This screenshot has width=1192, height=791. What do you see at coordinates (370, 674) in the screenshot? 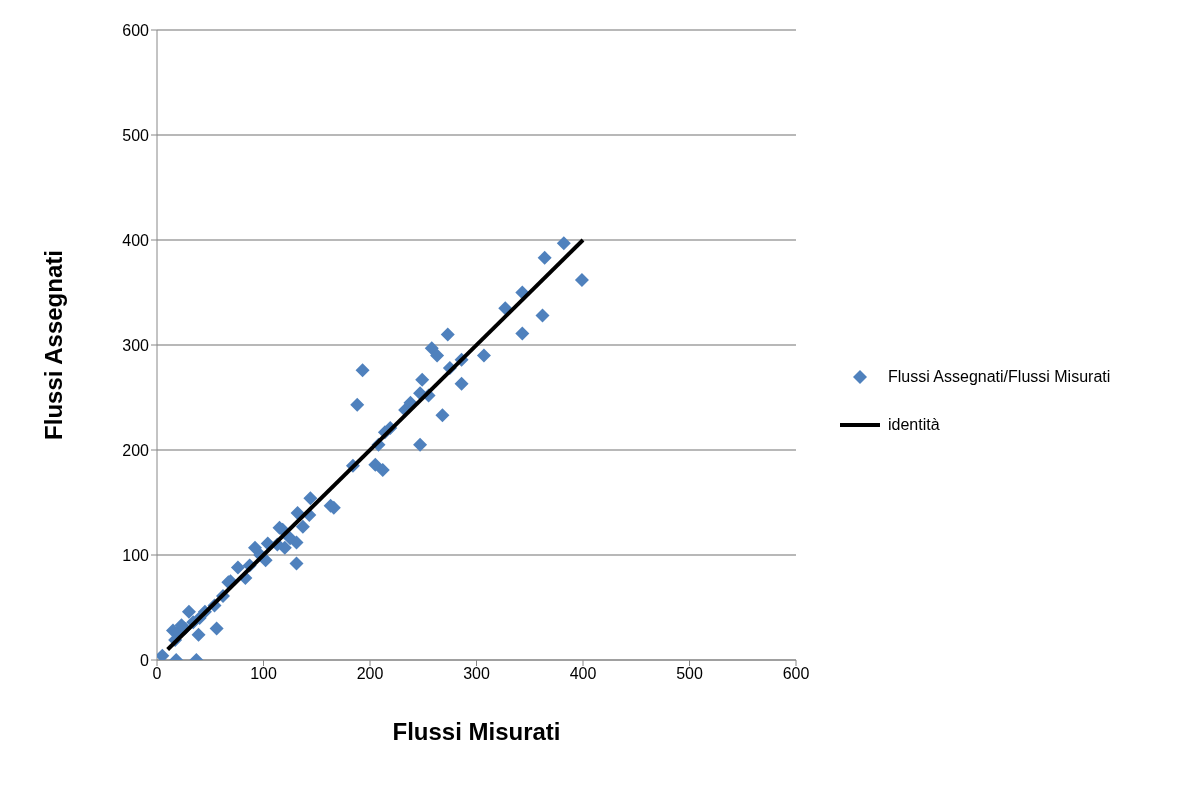
I see `x-tick-label: 200` at bounding box center [370, 674].